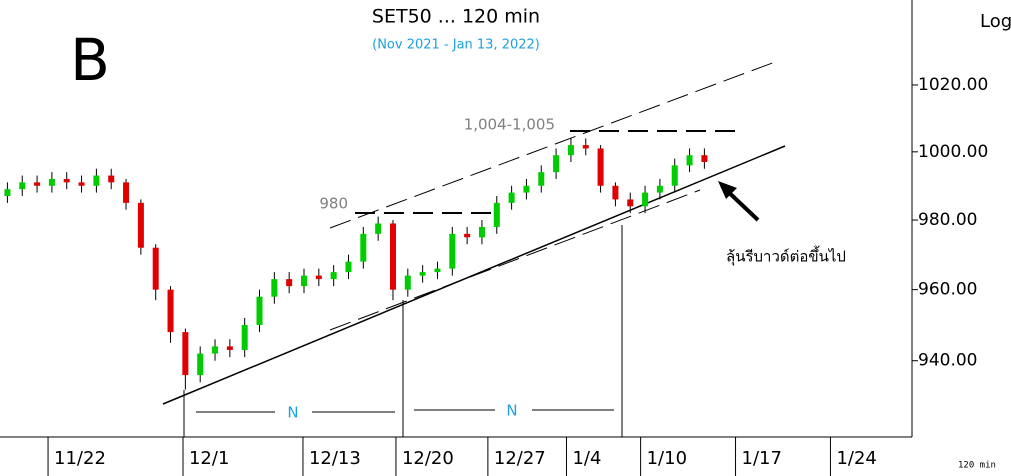 The width and height of the screenshot is (1011, 476). Describe the element at coordinates (456, 17) in the screenshot. I see `chart-title: SET50 ... 120 min` at that location.